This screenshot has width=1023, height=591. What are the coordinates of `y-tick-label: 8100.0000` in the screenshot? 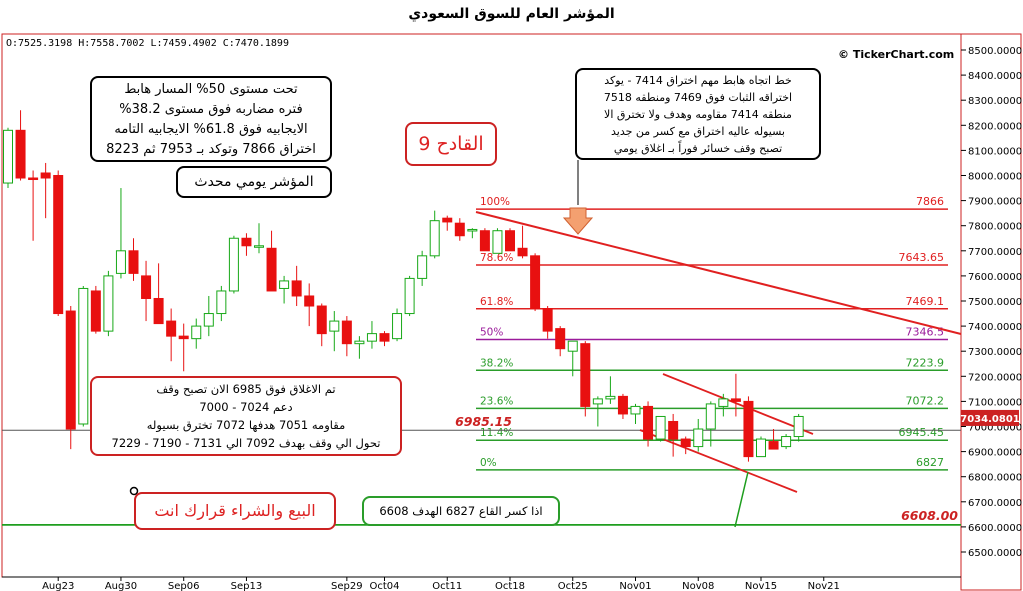 It's located at (995, 151).